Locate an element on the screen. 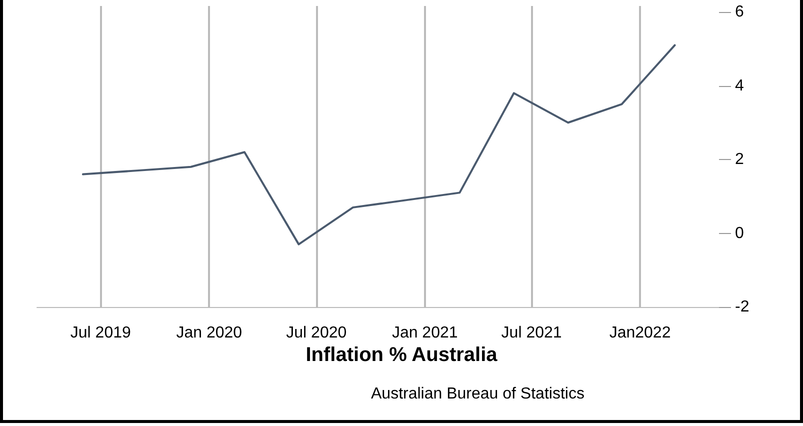  y-tick-label: 0 is located at coordinates (739, 233).